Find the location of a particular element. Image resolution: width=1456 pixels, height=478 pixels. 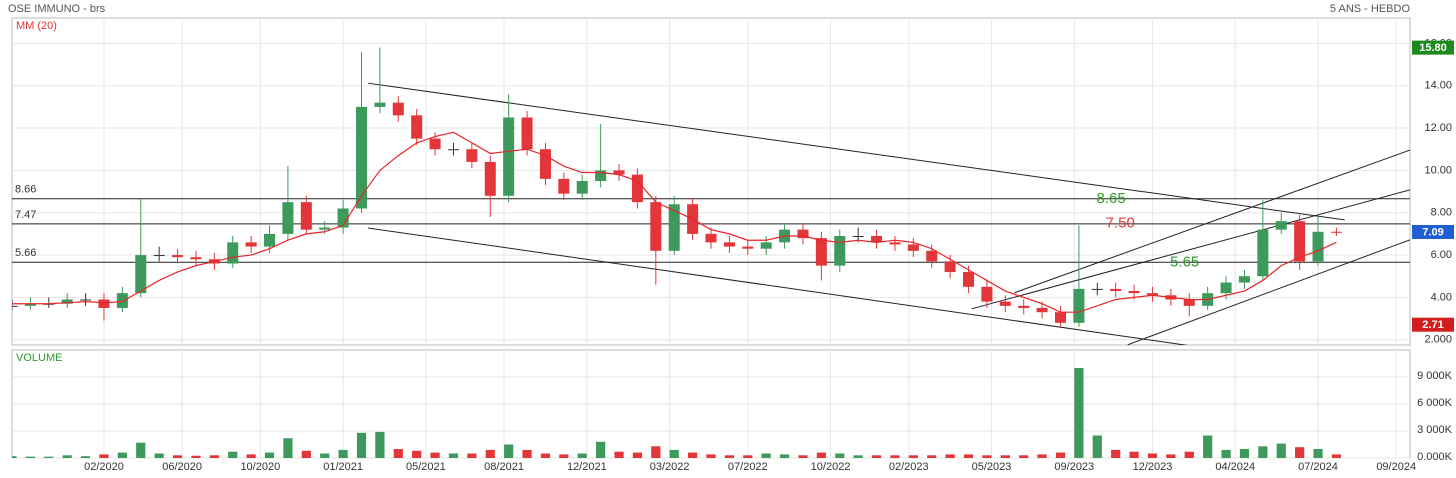

y-tick-label: 14.00 is located at coordinates (1438, 86).